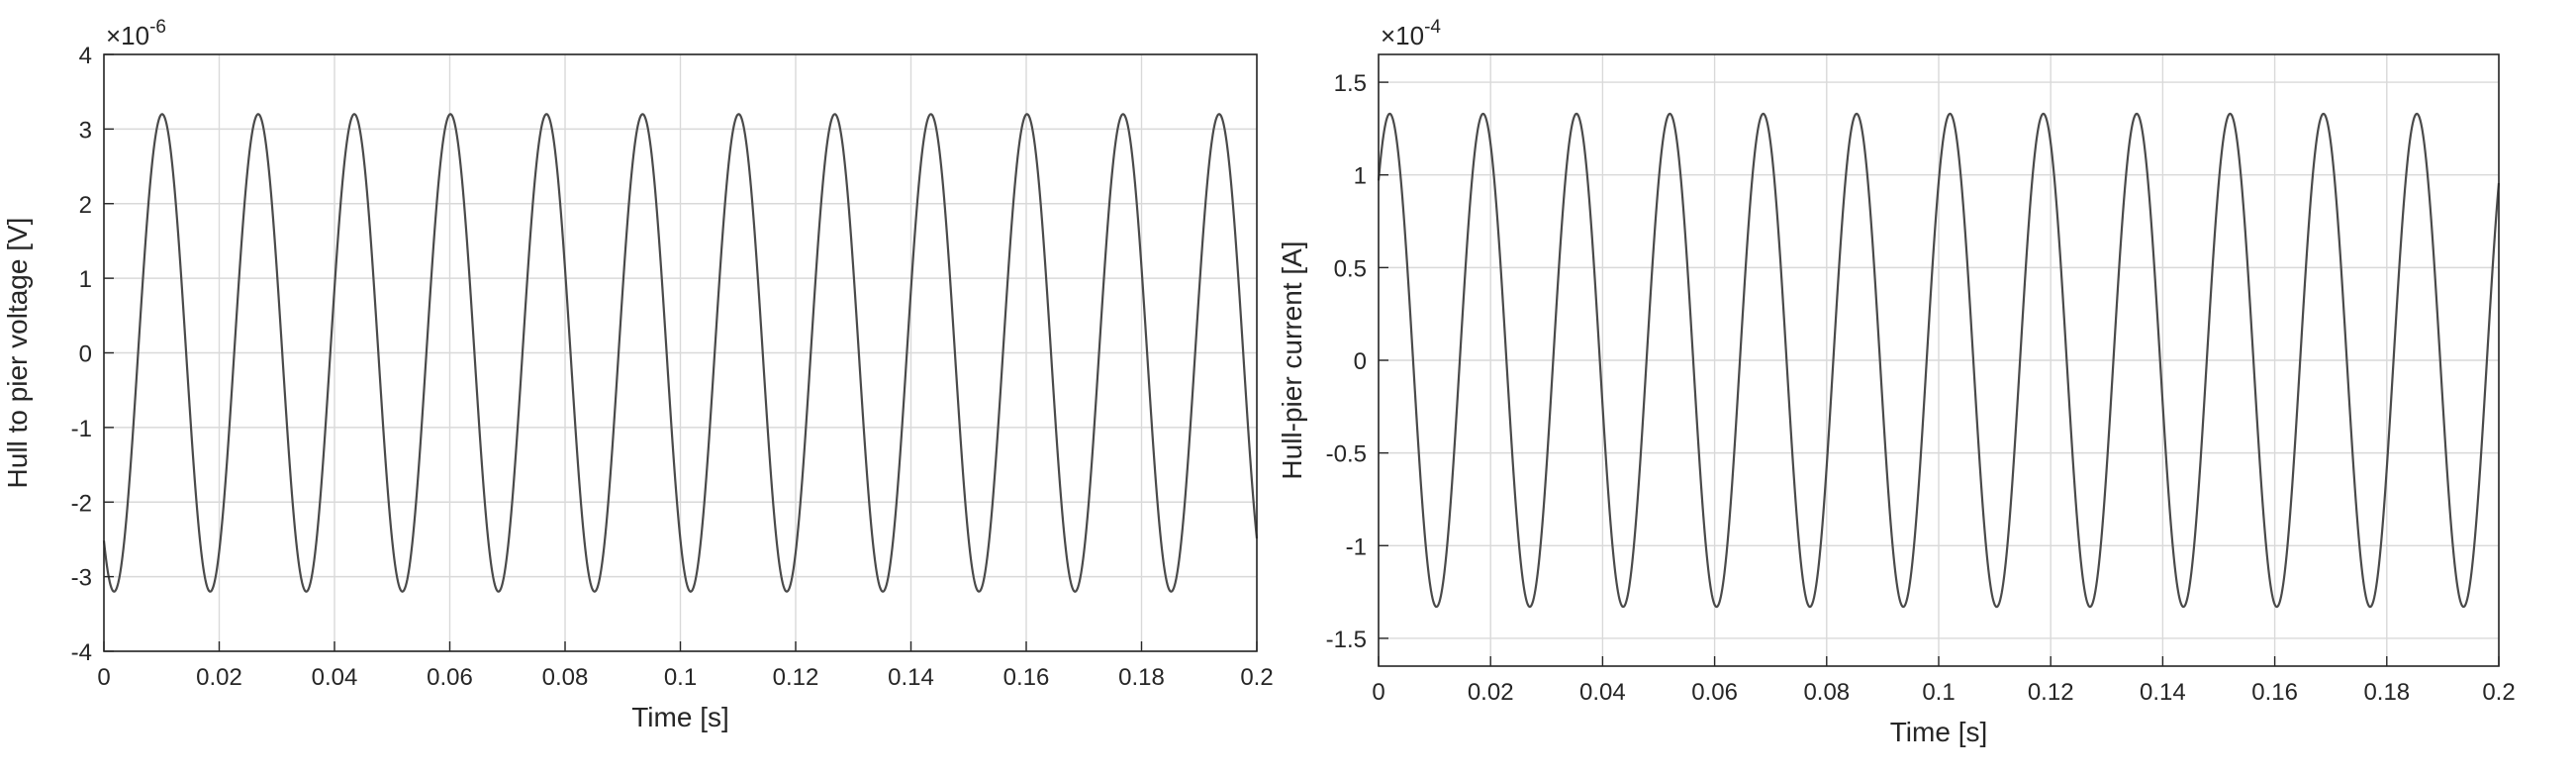 Image resolution: width=2576 pixels, height=775 pixels. Describe the element at coordinates (680, 717) in the screenshot. I see `voltage-x-axis-label: Time [s]` at that location.